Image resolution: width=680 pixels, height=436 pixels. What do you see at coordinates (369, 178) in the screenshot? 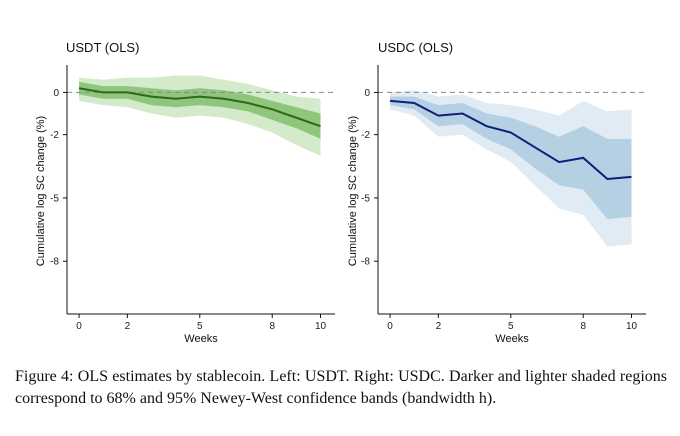
I see `usdc-y-ticks: 0 -2 -5 -8` at bounding box center [369, 178].